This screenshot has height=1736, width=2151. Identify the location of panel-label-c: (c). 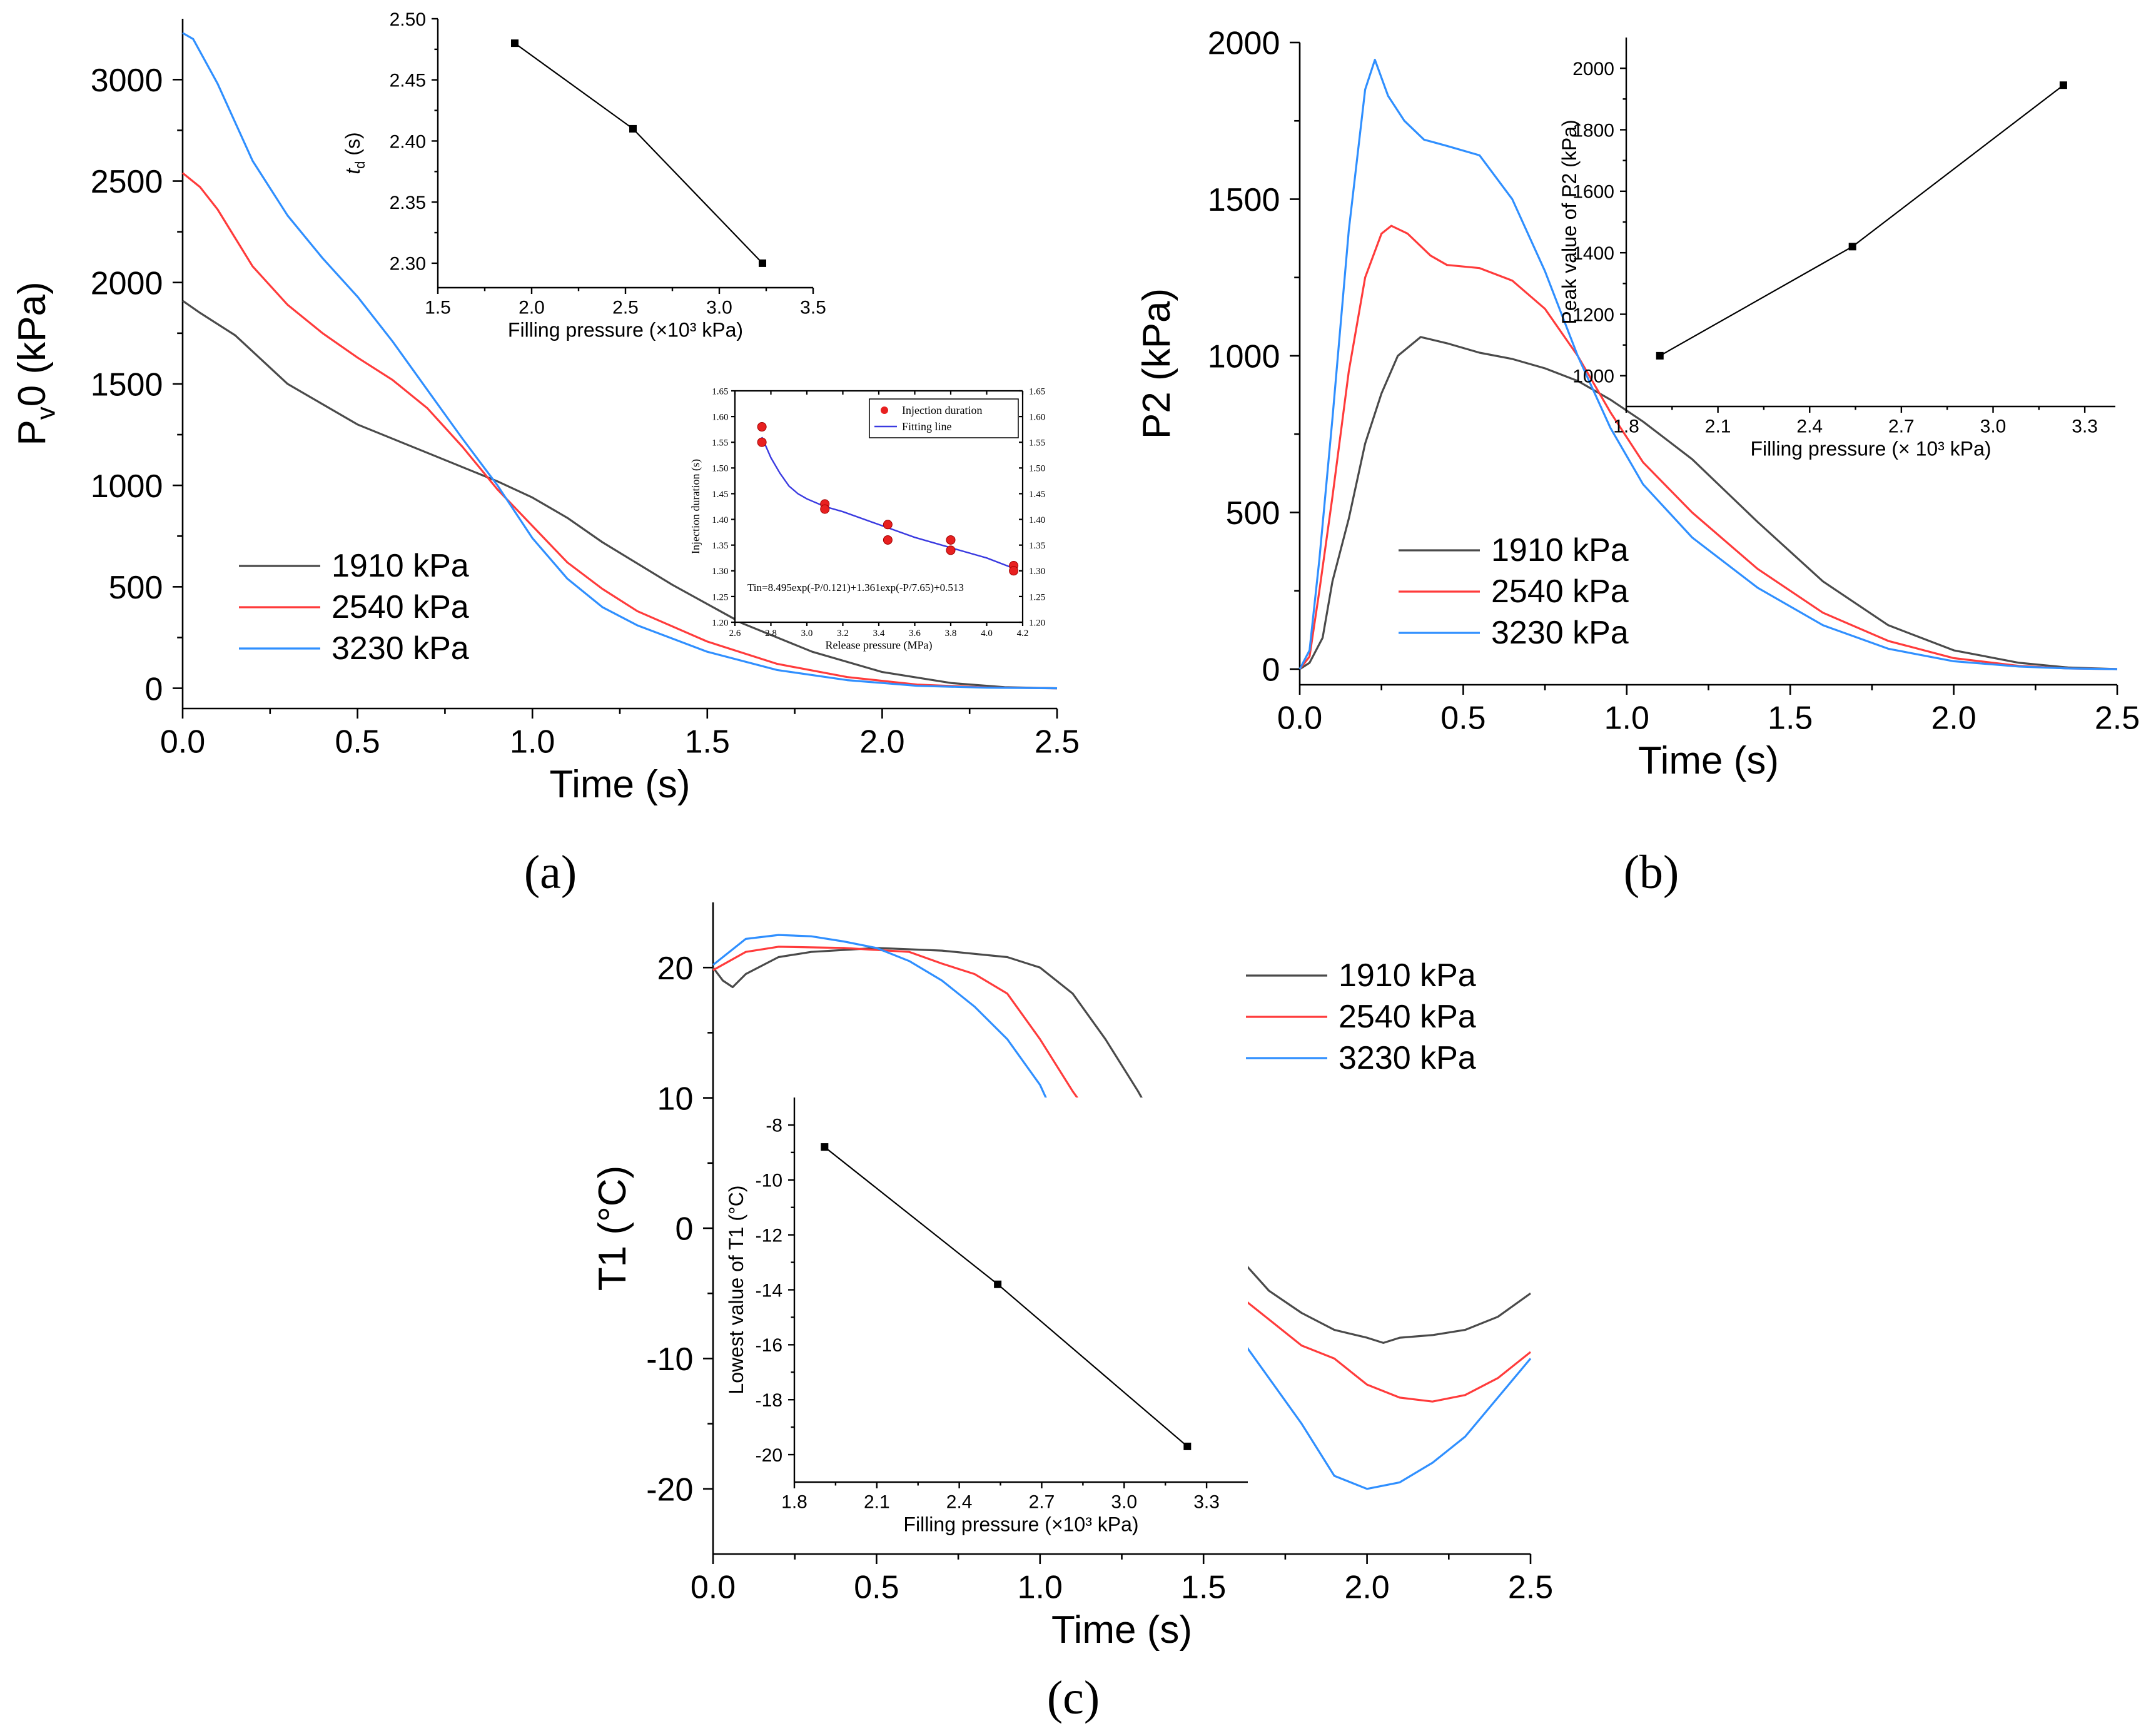
(1073, 1698).